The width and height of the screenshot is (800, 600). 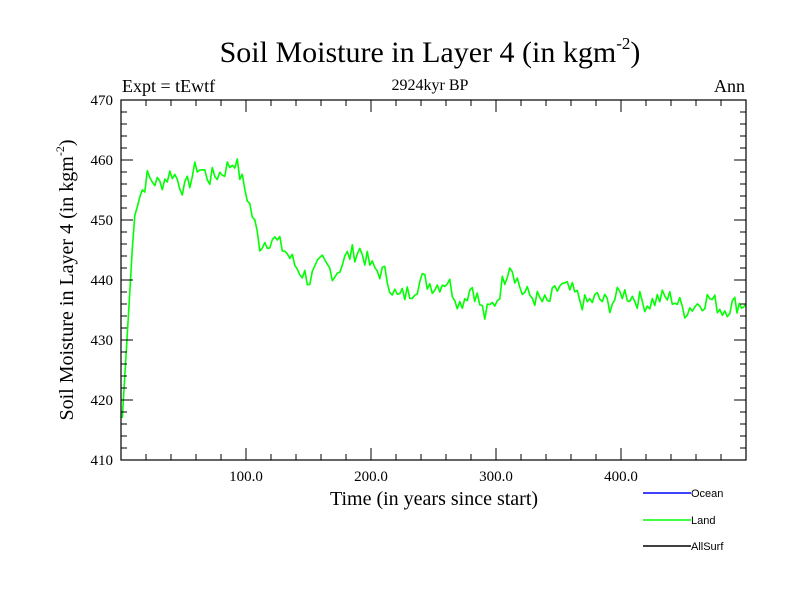 I want to click on experiment-label: Expt = tEwtf, so click(x=168, y=86).